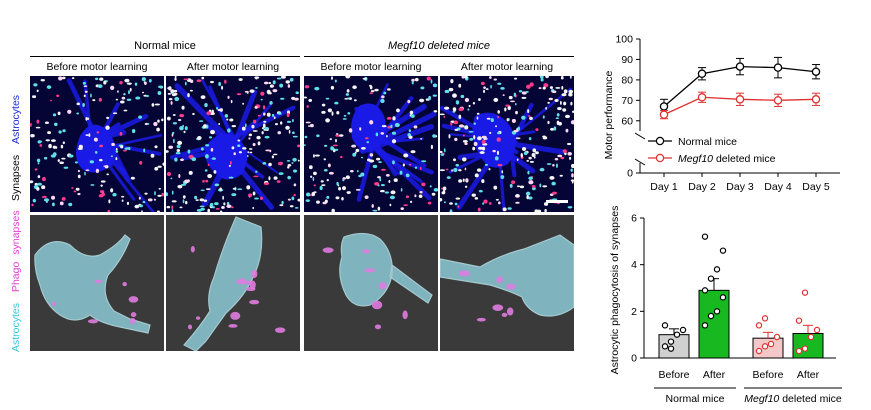 The height and width of the screenshot is (410, 871). What do you see at coordinates (741, 296) in the screenshot?
I see `bar-marks` at bounding box center [741, 296].